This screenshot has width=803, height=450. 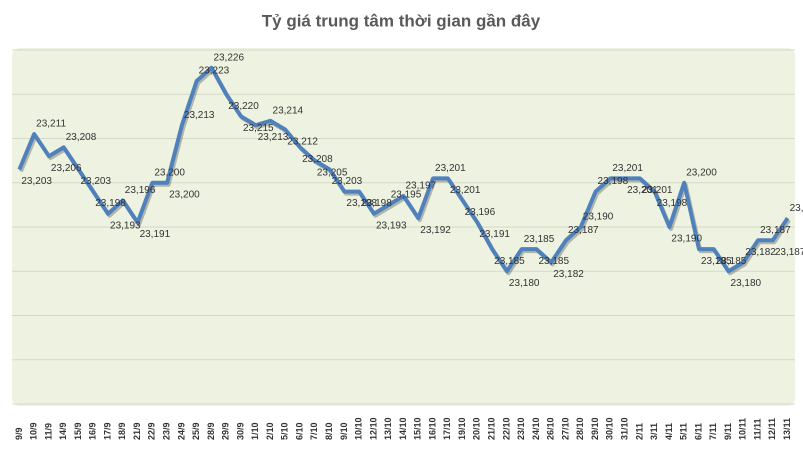 What do you see at coordinates (713, 431) in the screenshot?
I see `x-tick-label: 7/11` at bounding box center [713, 431].